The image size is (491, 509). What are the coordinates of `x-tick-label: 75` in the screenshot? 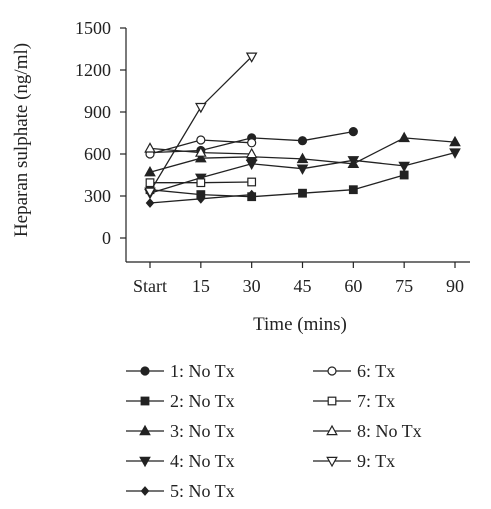 It's located at (404, 286).